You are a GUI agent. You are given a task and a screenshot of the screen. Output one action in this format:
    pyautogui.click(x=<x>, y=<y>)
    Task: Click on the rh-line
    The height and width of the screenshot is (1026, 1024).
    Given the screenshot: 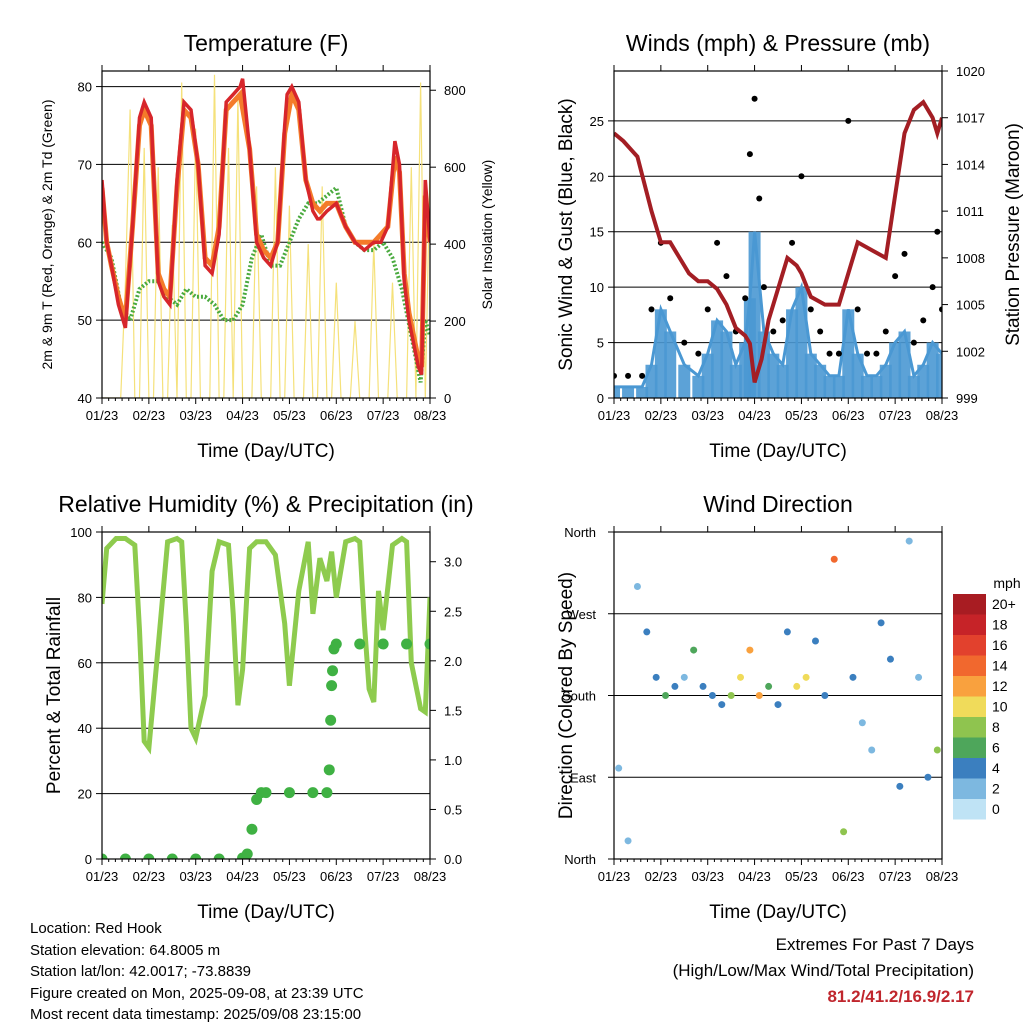 What is the action you would take?
    pyautogui.click(x=266, y=645)
    